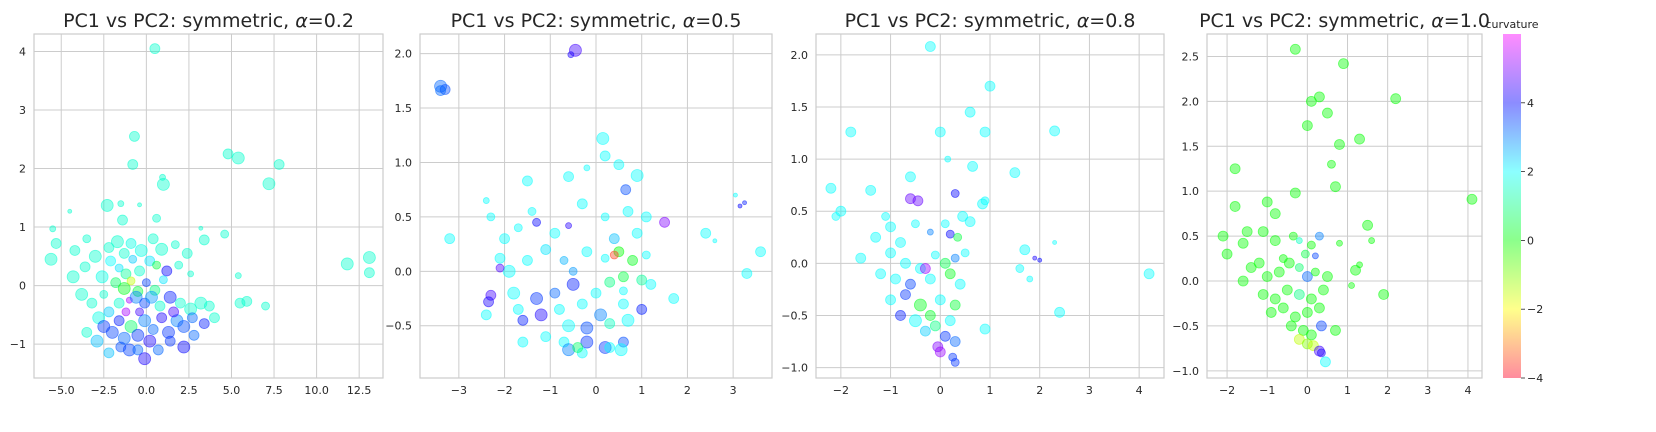  What do you see at coordinates (208, 21) in the screenshot?
I see `subplot-title: PC1 vs PC2: symmetric, α=0.2` at bounding box center [208, 21].